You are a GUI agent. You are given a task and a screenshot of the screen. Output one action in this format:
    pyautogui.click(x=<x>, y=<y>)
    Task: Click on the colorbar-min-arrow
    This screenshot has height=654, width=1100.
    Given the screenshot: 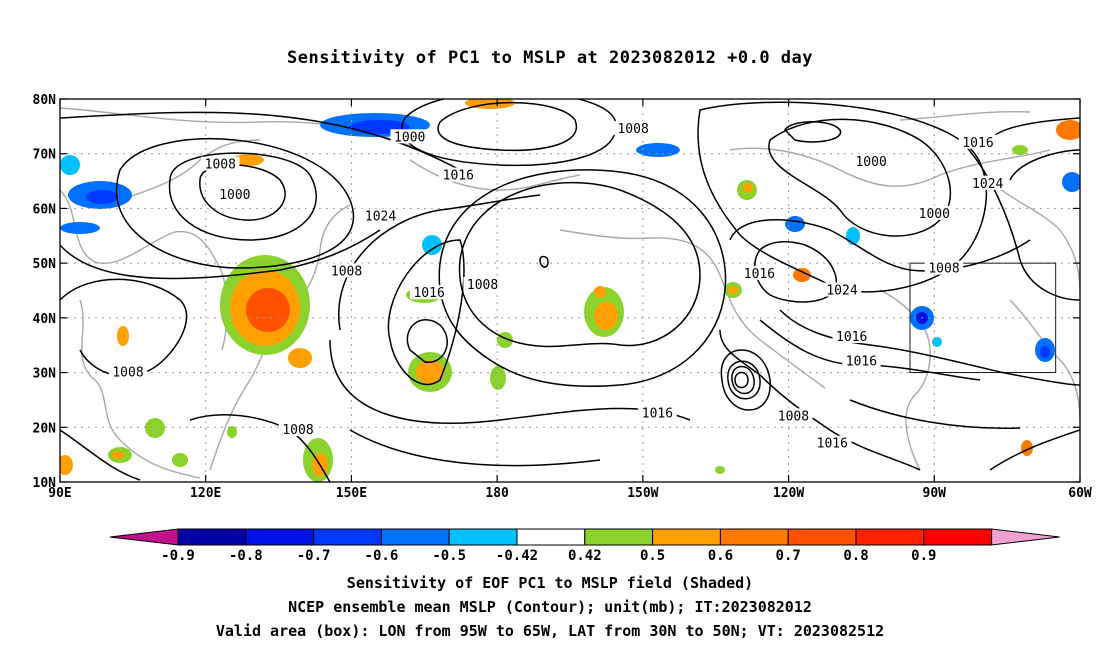 What is the action you would take?
    pyautogui.click(x=144, y=537)
    